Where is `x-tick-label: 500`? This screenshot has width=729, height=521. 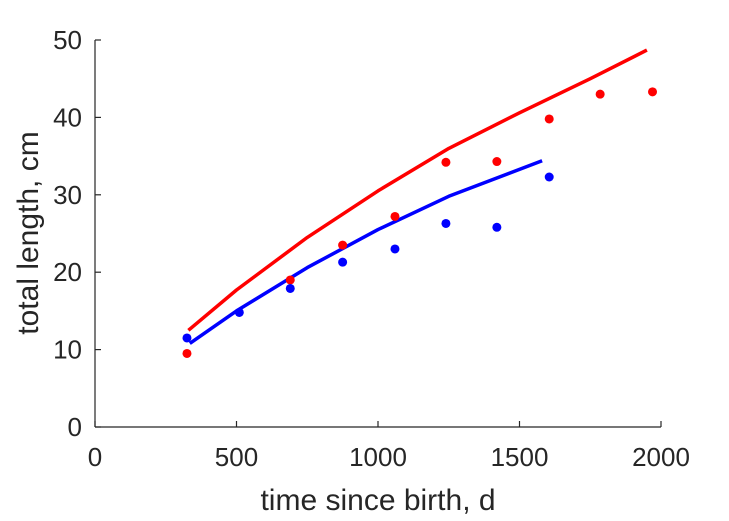
x-tick-label: 500 is located at coordinates (236, 457).